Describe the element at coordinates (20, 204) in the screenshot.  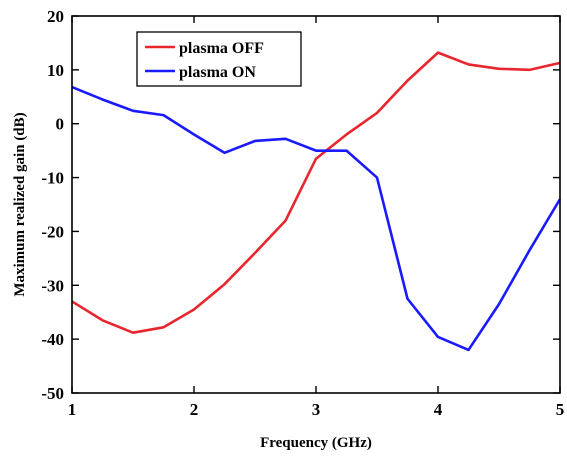
I see `y-axis-label: Maximum realized gain (dB)` at that location.